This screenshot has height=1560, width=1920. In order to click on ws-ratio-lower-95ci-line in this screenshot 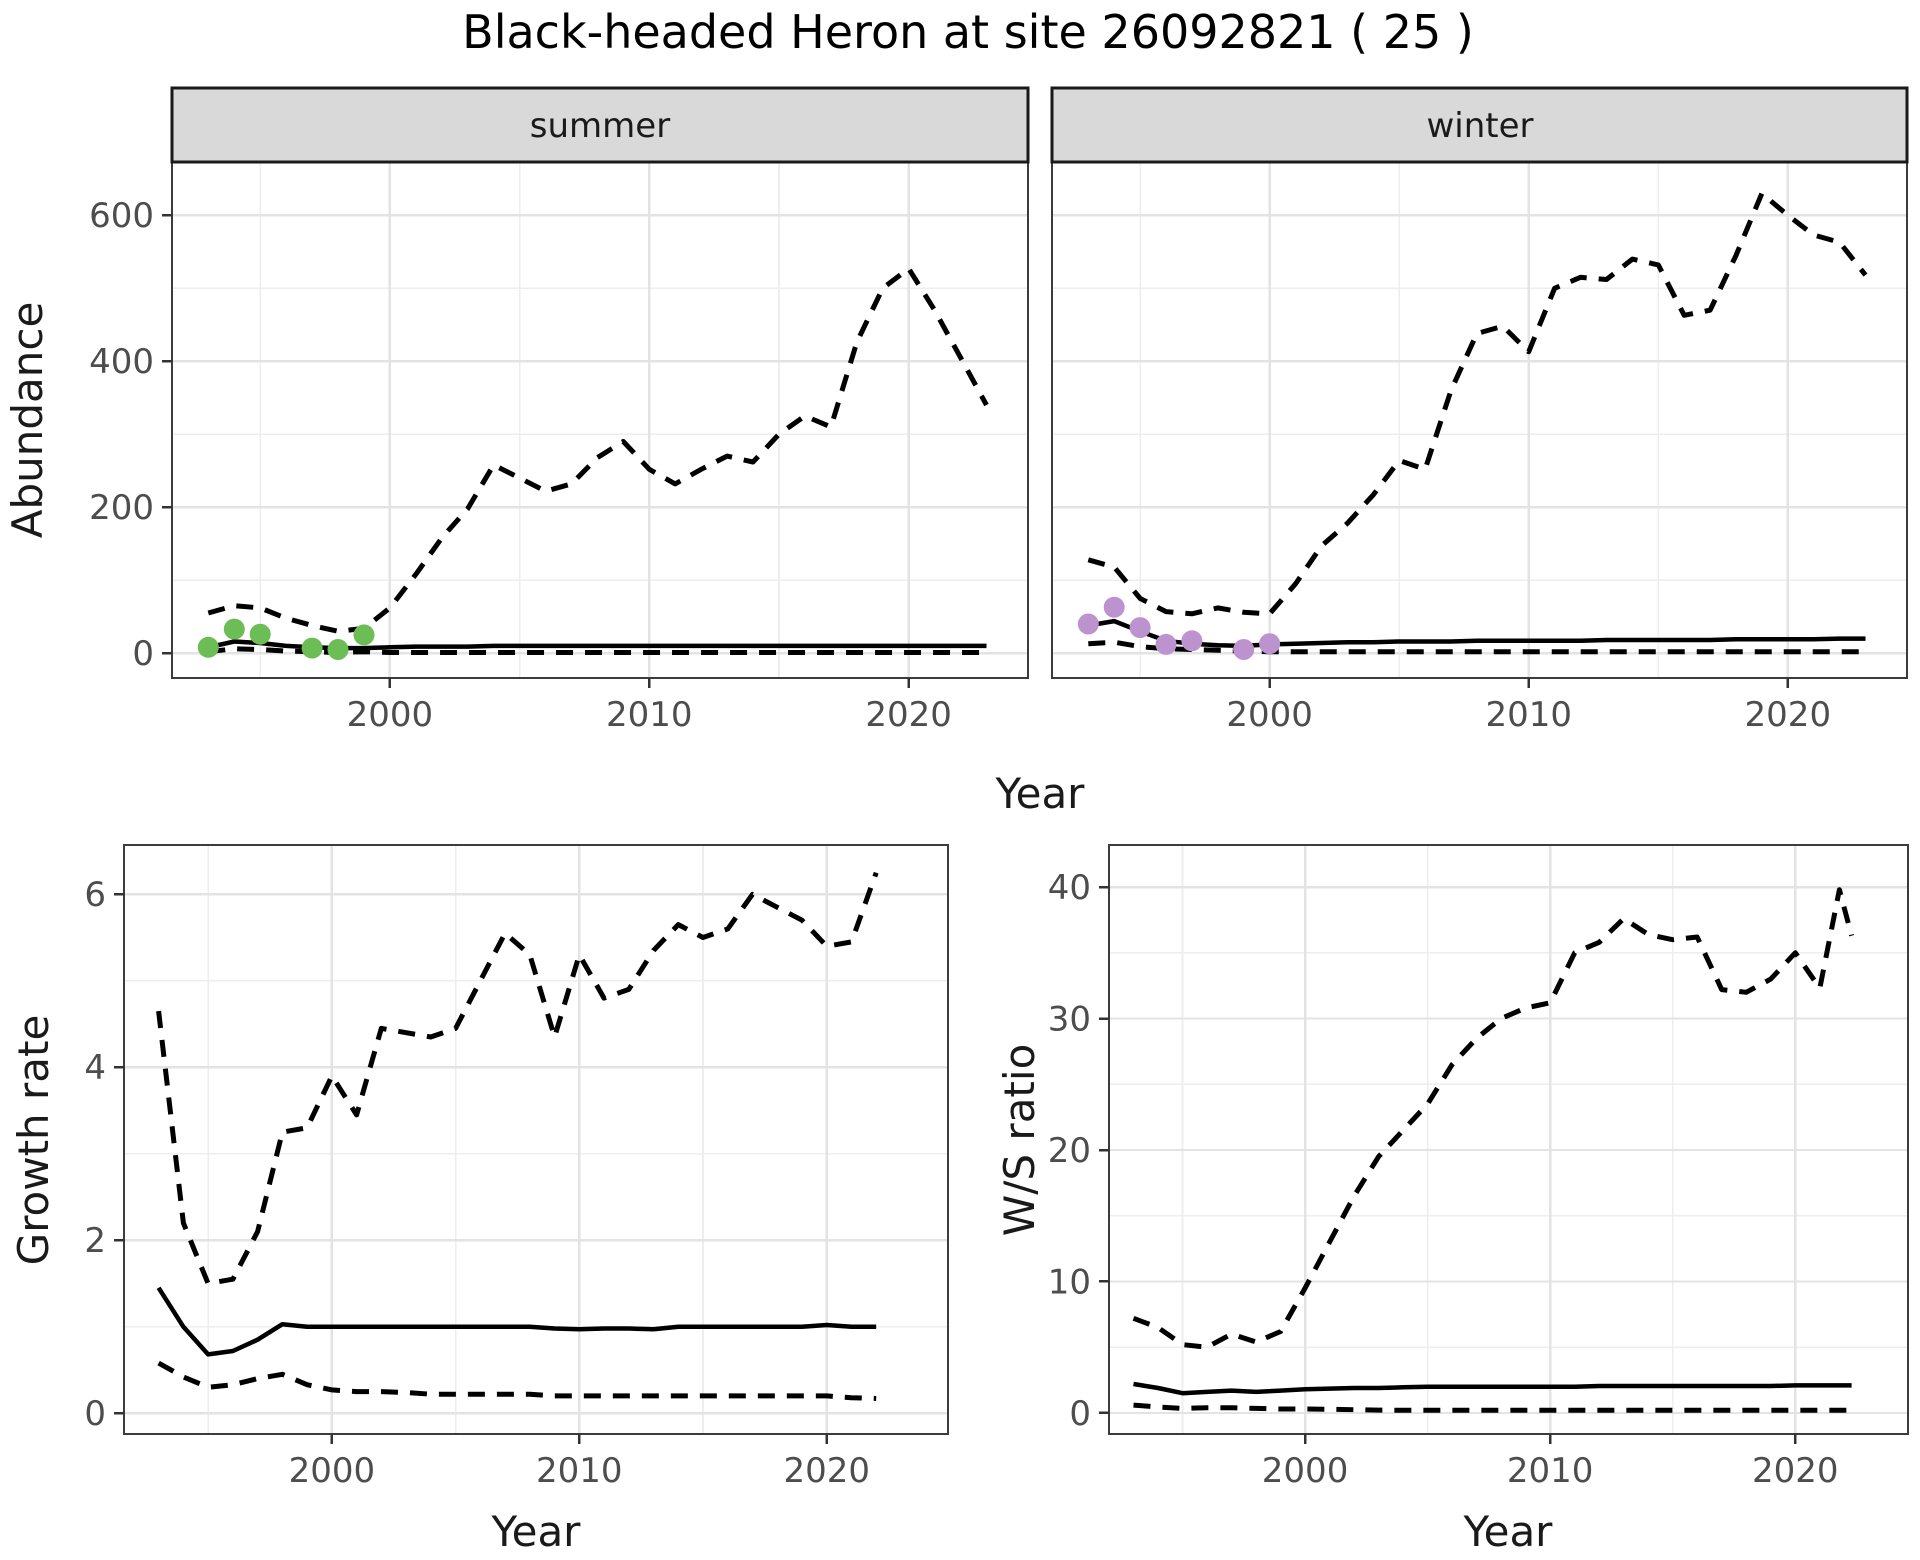, I will do `click(1492, 1407)`.